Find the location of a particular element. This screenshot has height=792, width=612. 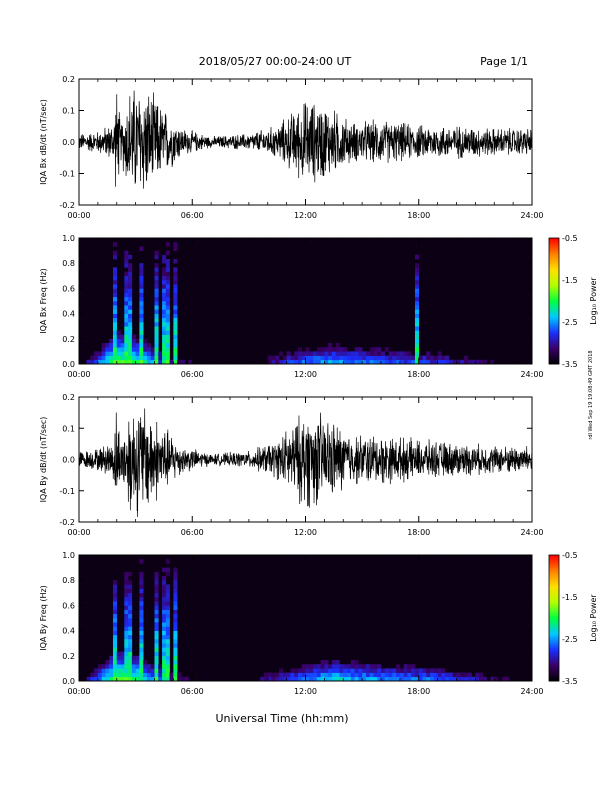

y-axis-ticks: 1.0 0.8 0.6 0.4 0.2 0.0 is located at coordinates (297, 618).